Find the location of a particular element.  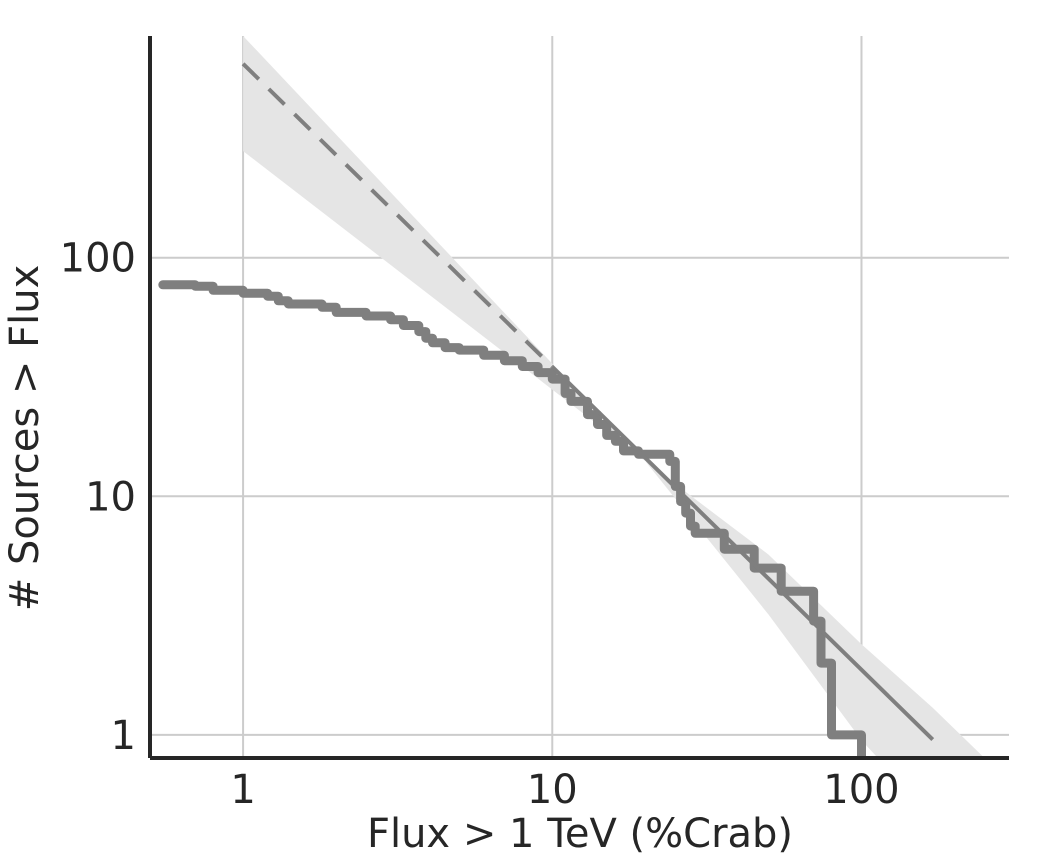

x-tick-label-1: 1 is located at coordinates (242, 790).